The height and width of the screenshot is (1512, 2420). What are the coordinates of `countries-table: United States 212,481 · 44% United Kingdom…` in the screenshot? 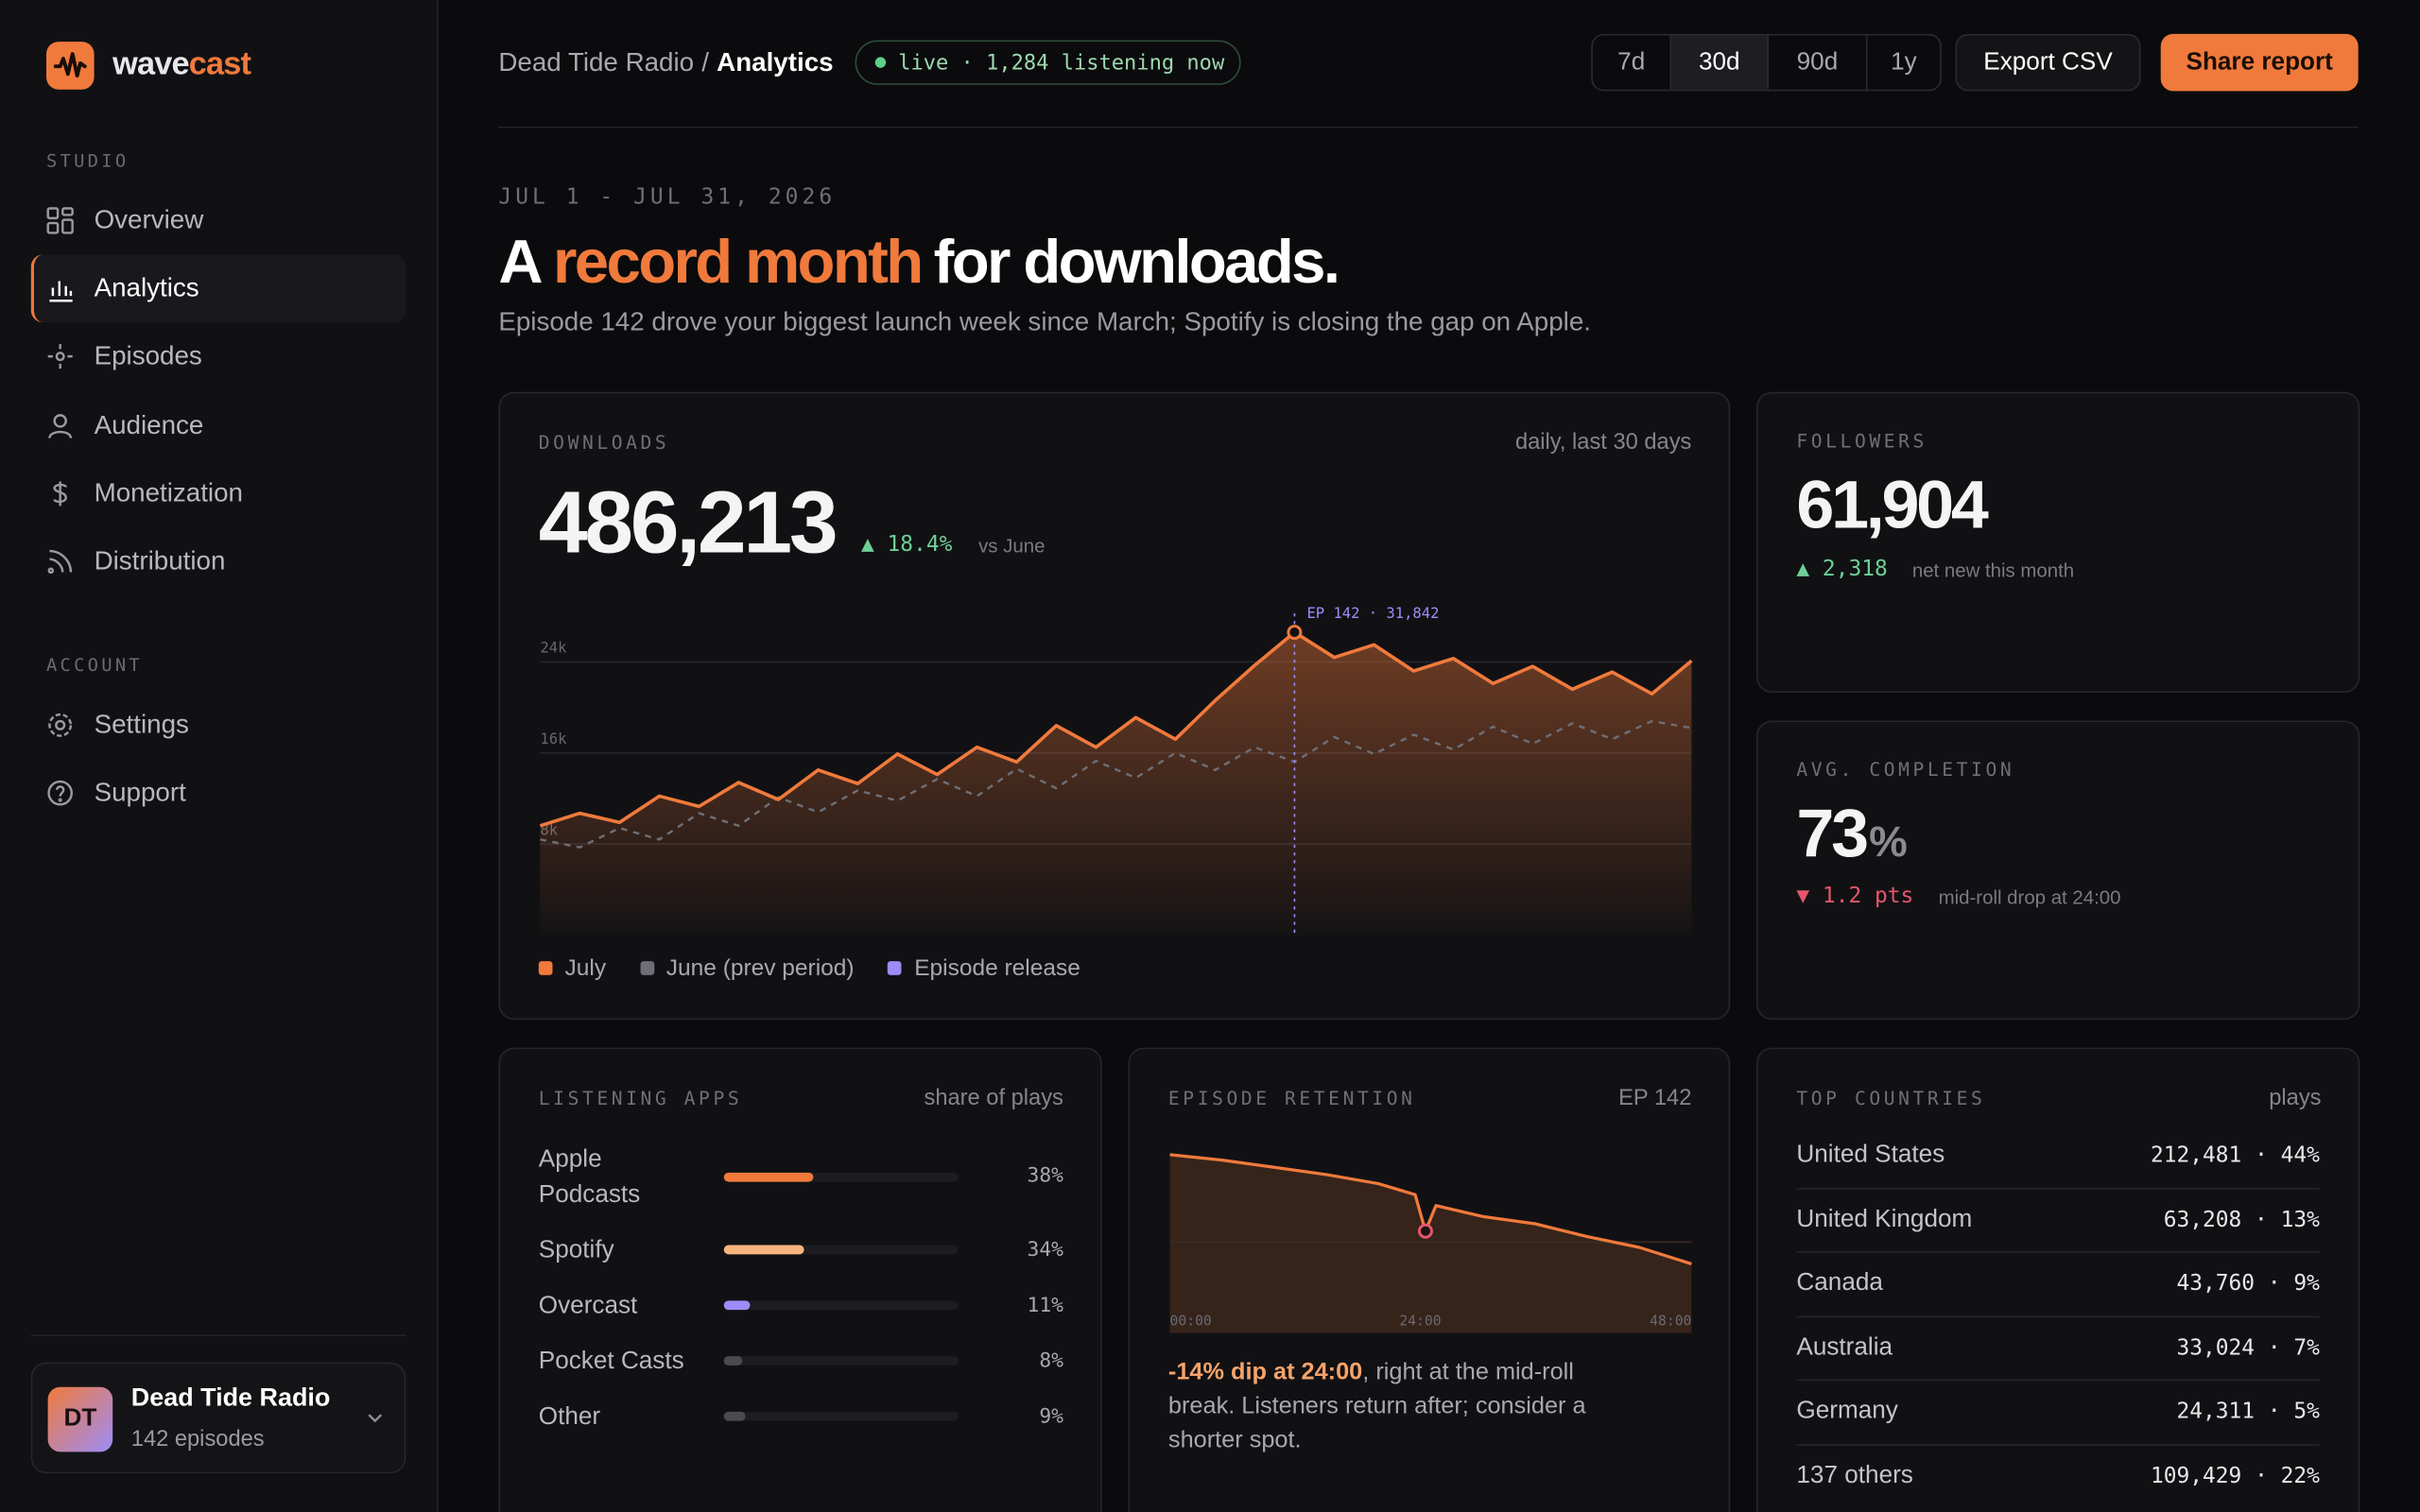 It's located at (2058, 1317).